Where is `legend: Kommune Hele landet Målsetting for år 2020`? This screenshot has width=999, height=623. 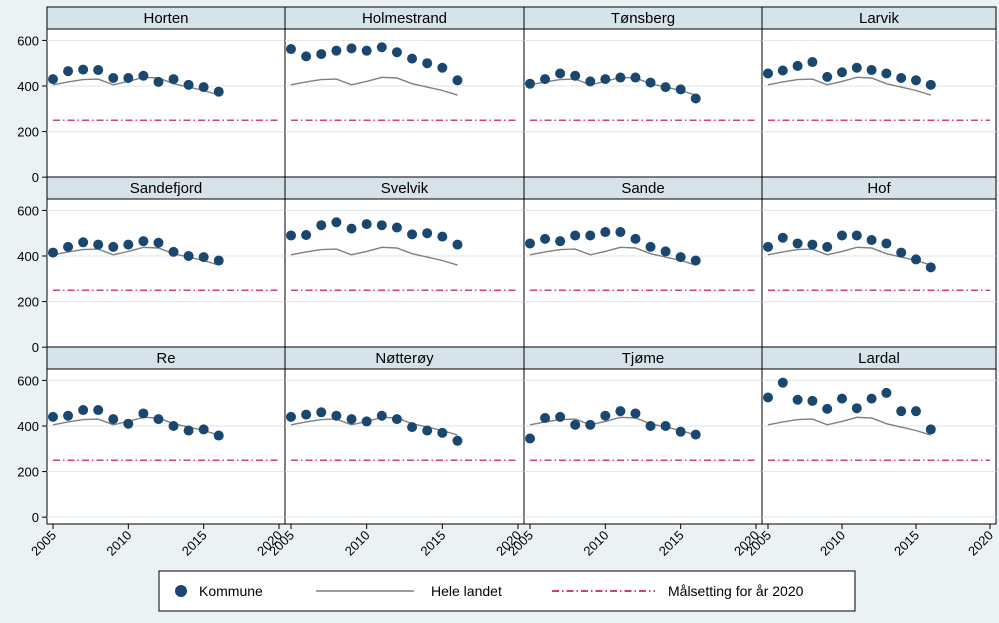
legend: Kommune Hele landet Målsetting for år 2020 is located at coordinates (507, 591).